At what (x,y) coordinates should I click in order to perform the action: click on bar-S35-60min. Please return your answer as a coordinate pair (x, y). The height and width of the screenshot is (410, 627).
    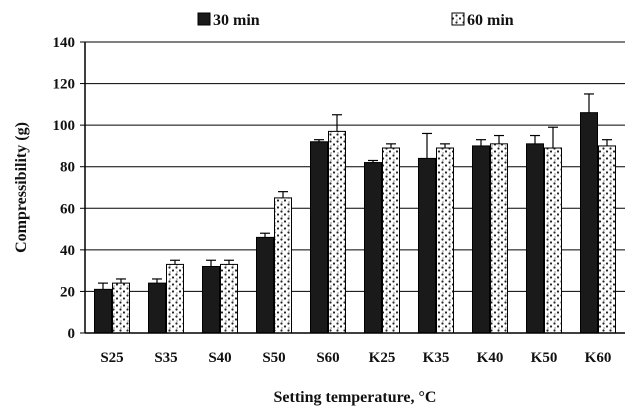
    Looking at the image, I should click on (175, 298).